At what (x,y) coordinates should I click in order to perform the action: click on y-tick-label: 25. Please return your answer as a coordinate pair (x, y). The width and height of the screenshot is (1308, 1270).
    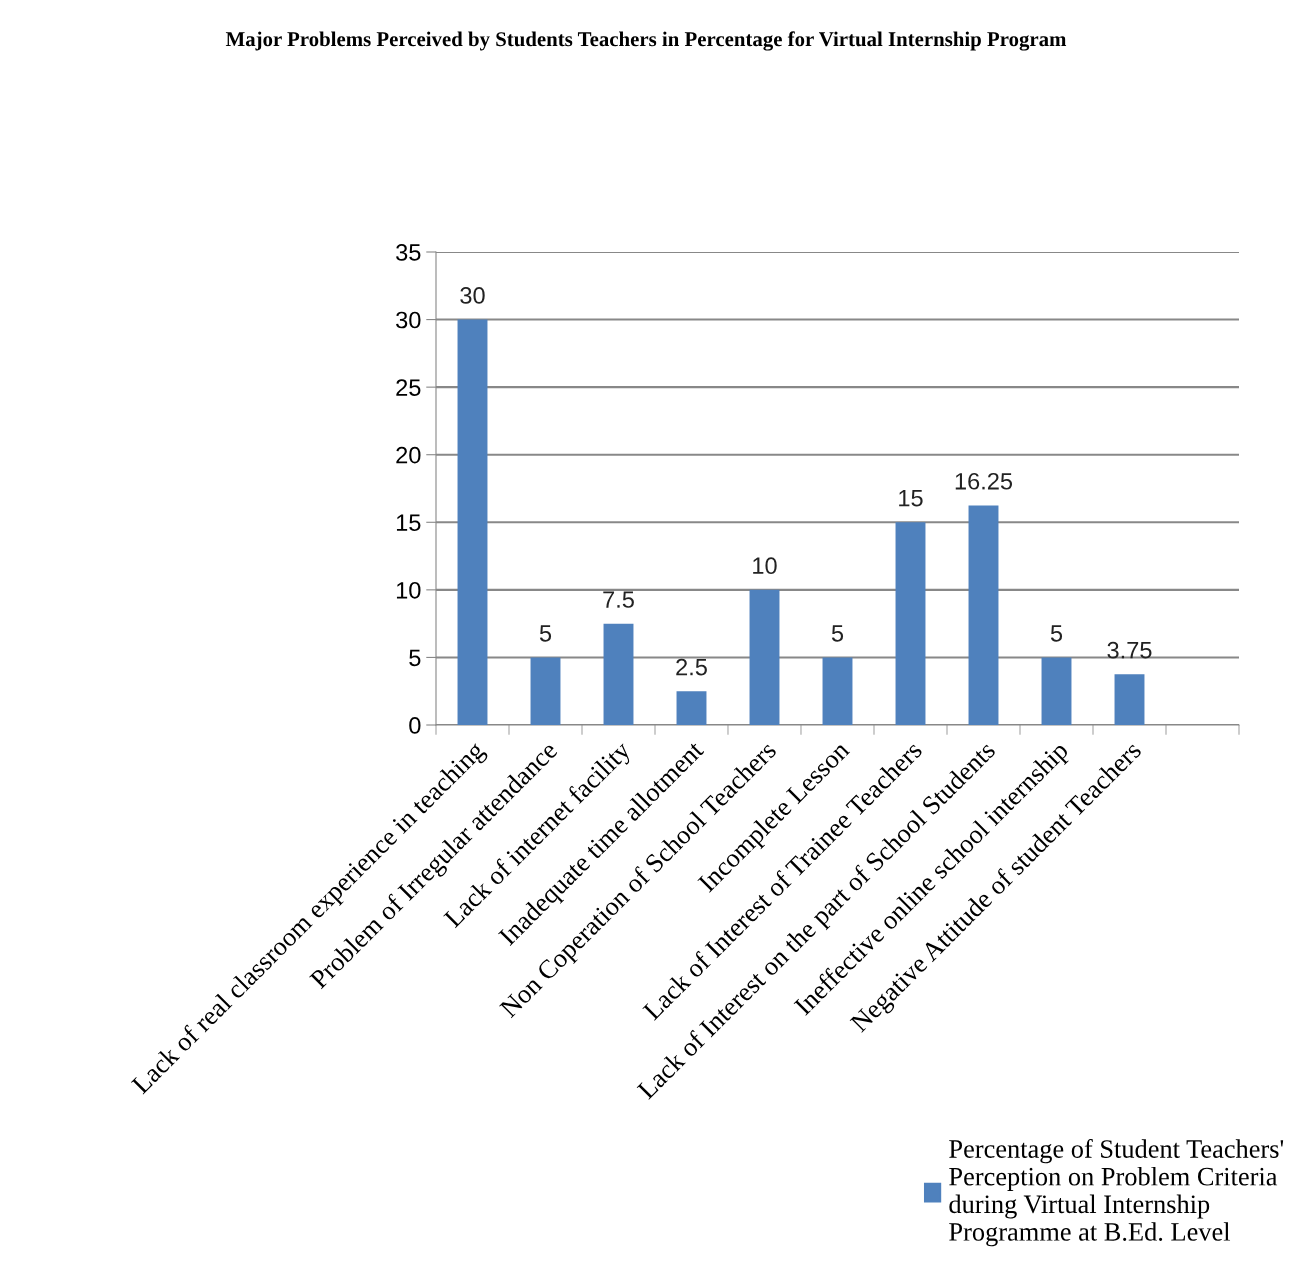
    Looking at the image, I should click on (408, 387).